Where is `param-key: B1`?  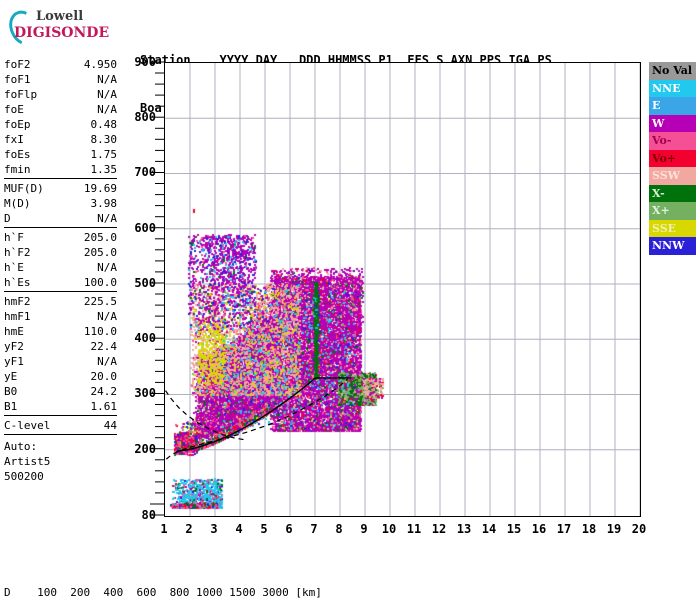
param-key: B1 is located at coordinates (11, 406).